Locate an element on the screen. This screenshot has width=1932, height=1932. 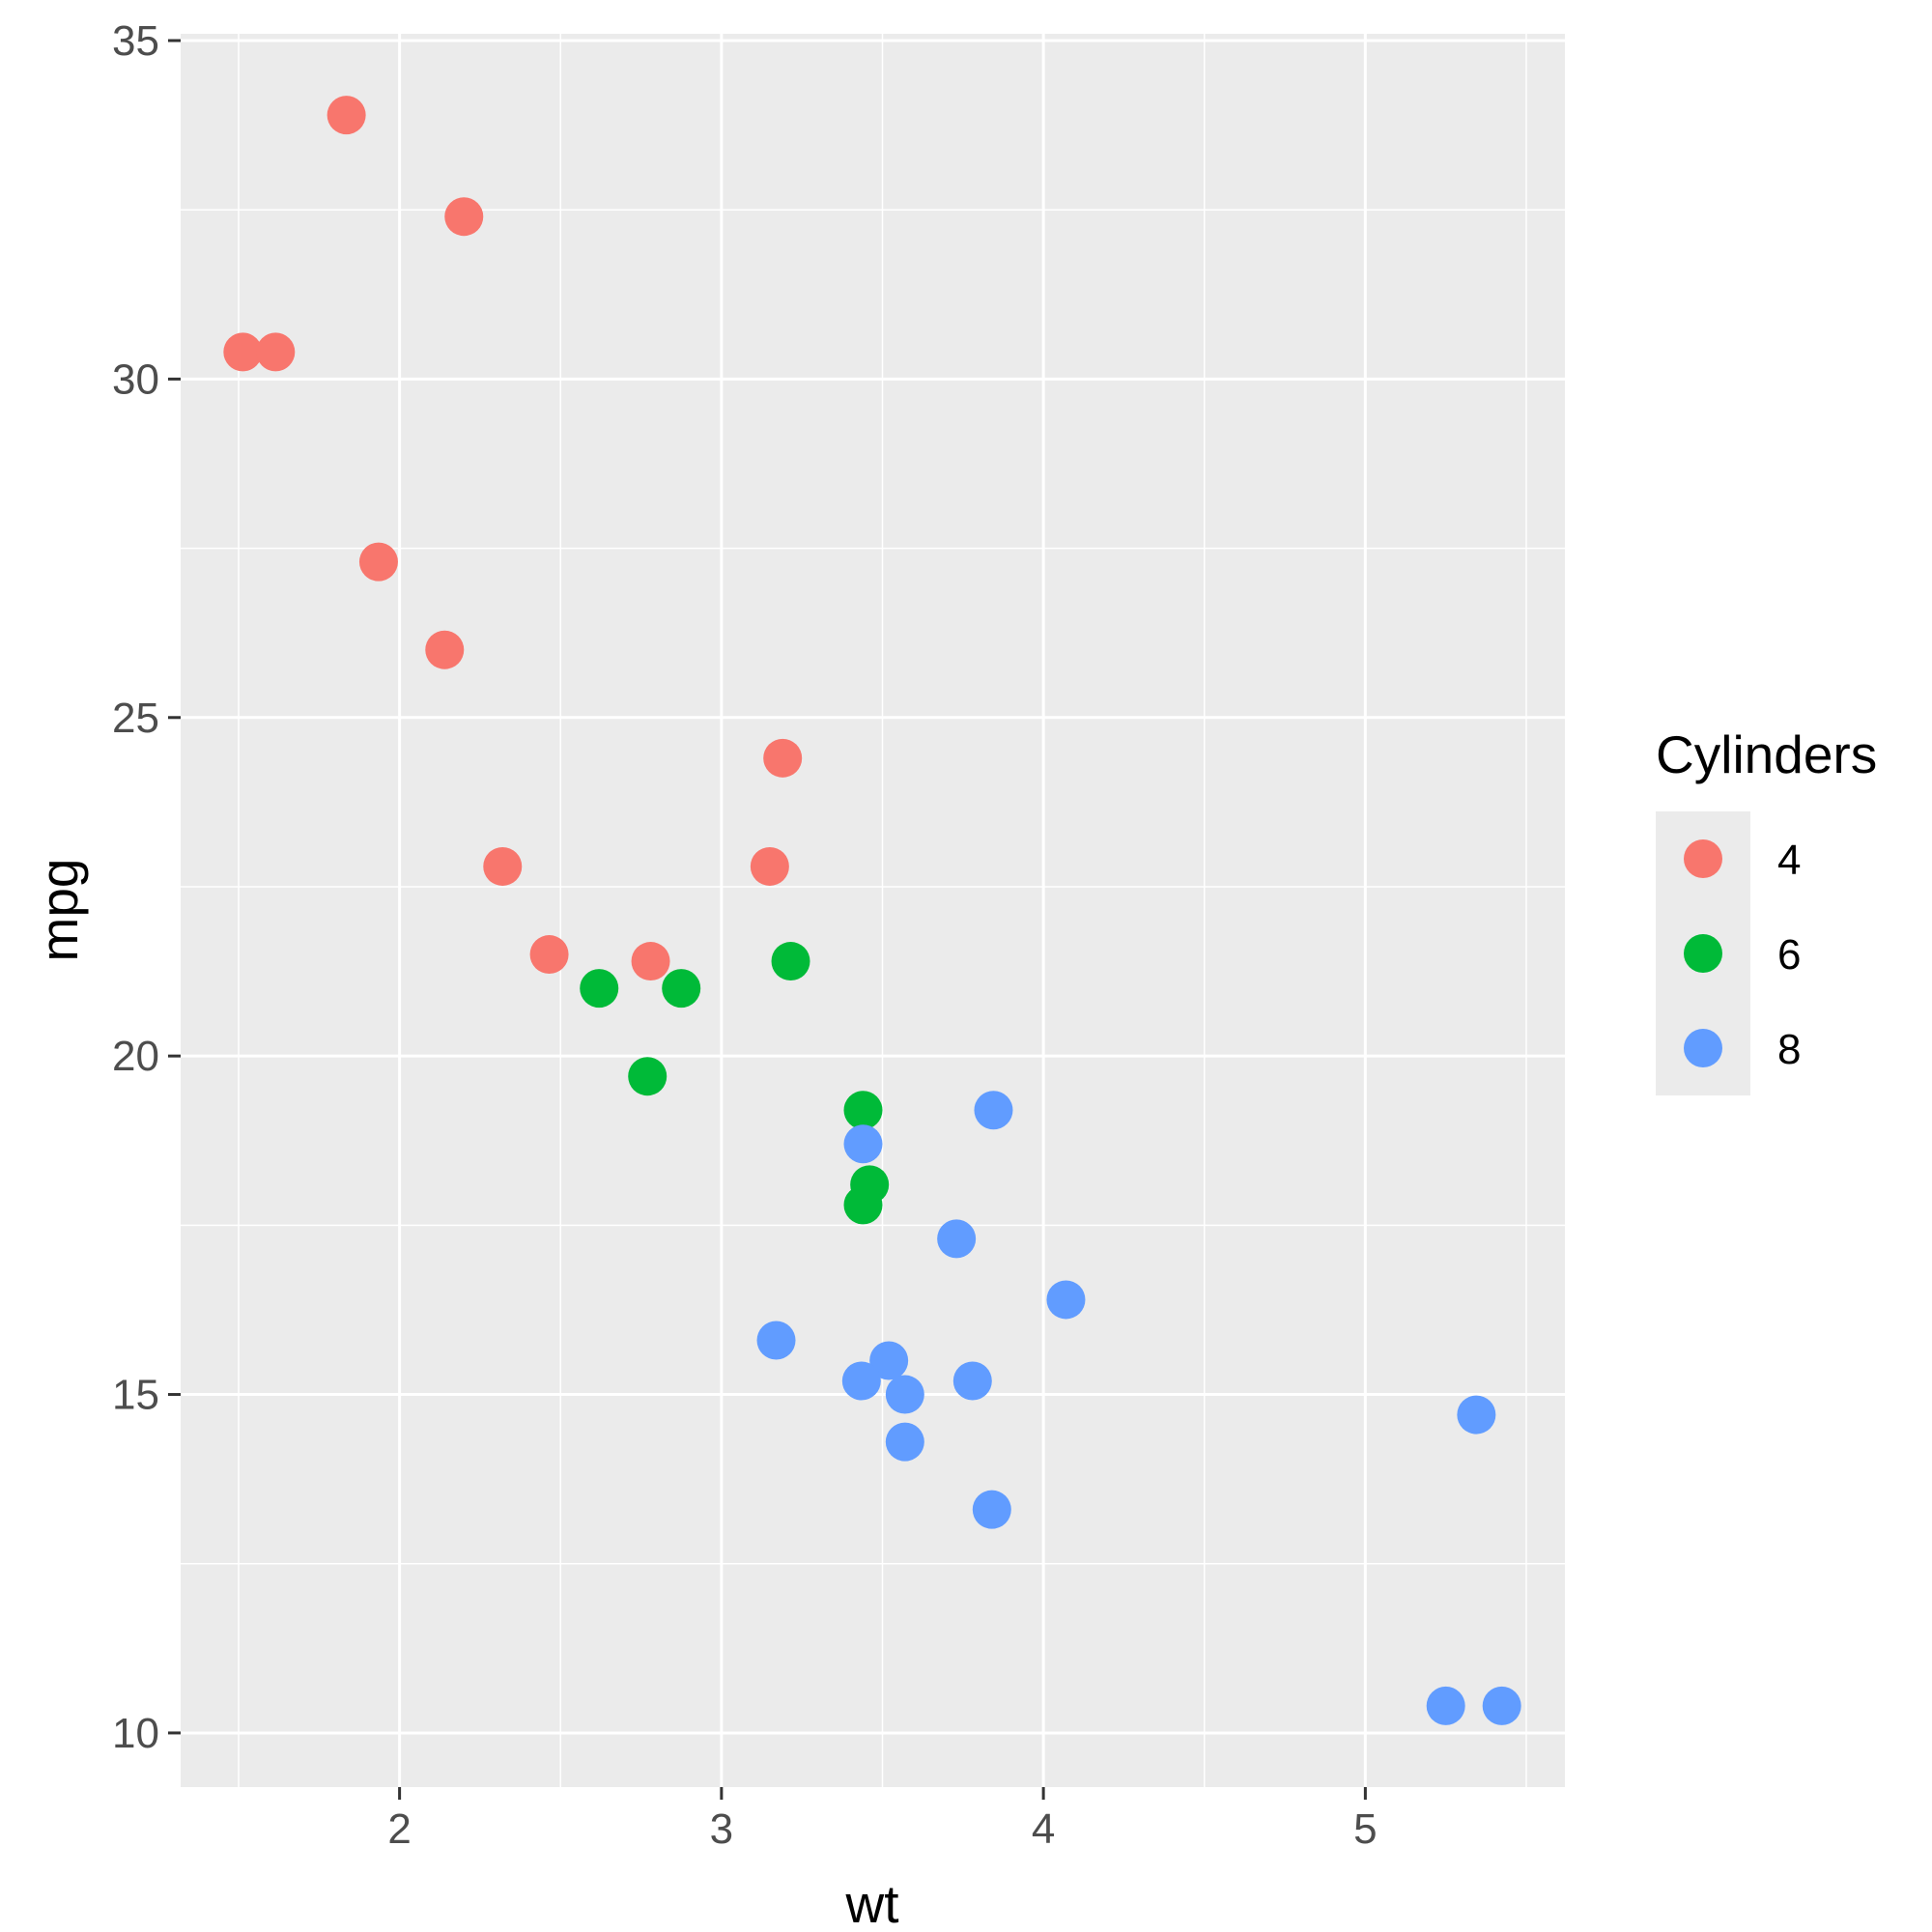
legend-title: Cylinders is located at coordinates (1766, 754).